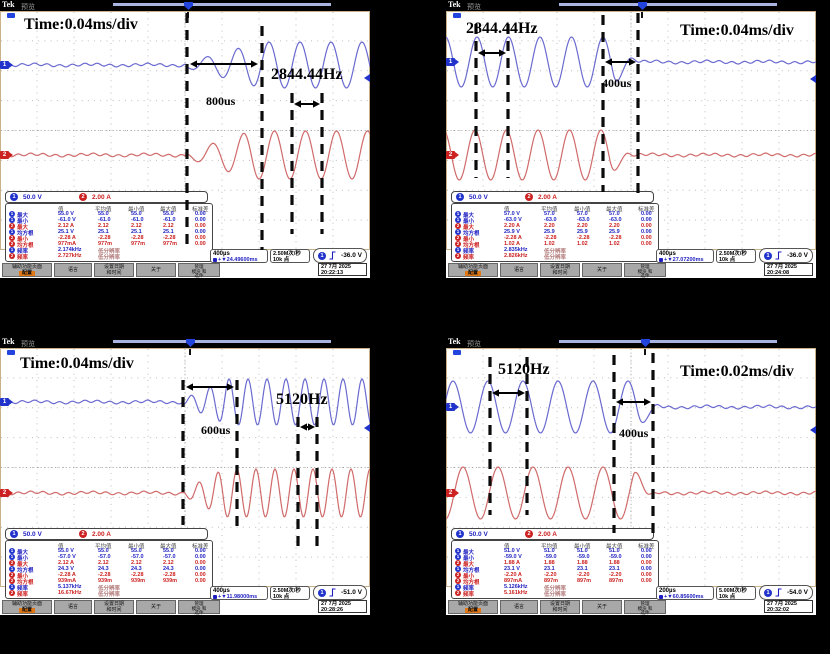 This screenshot has height=654, width=830. What do you see at coordinates (61, 210) in the screenshot?
I see `table-header-cell: 值` at bounding box center [61, 210].